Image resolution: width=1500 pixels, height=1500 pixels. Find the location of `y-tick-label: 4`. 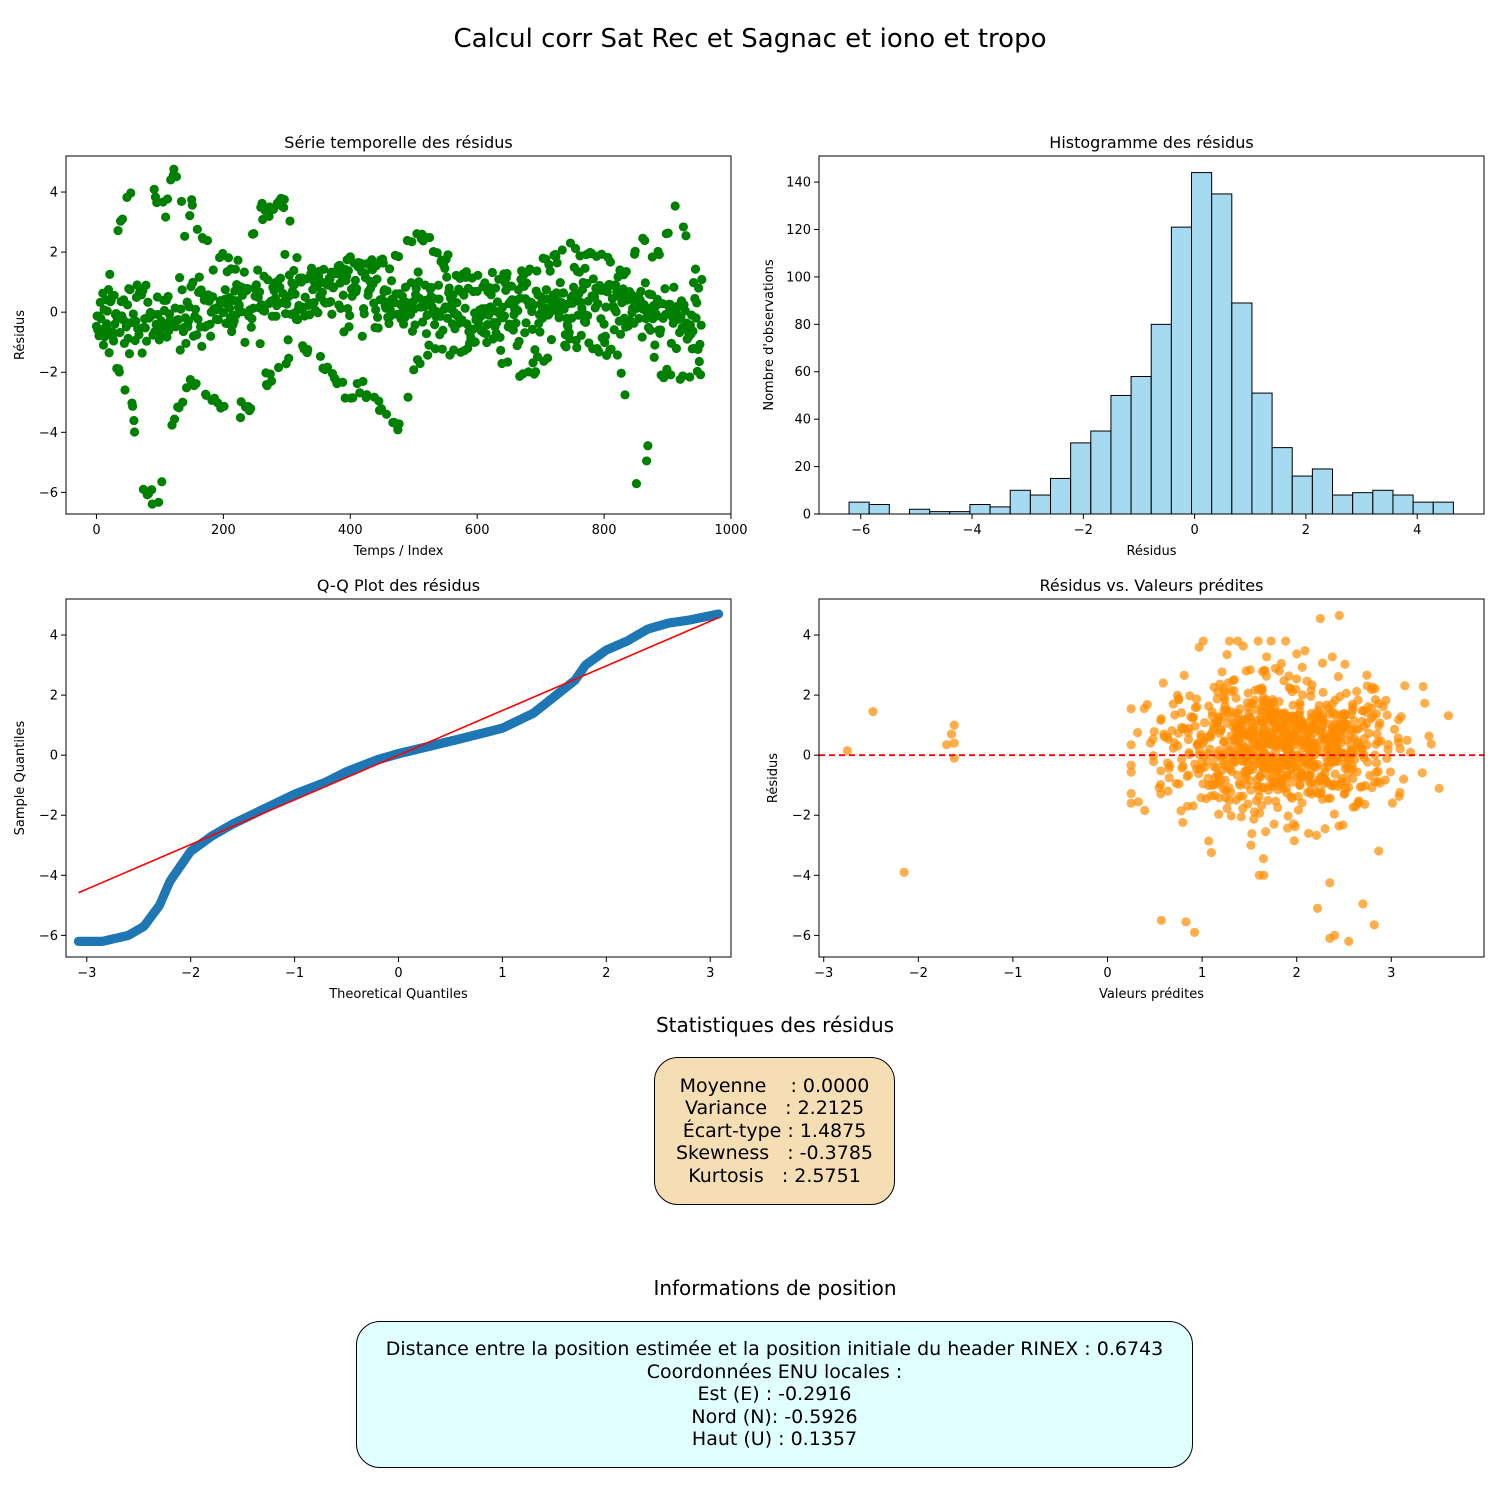

y-tick-label: 4 is located at coordinates (807, 636).